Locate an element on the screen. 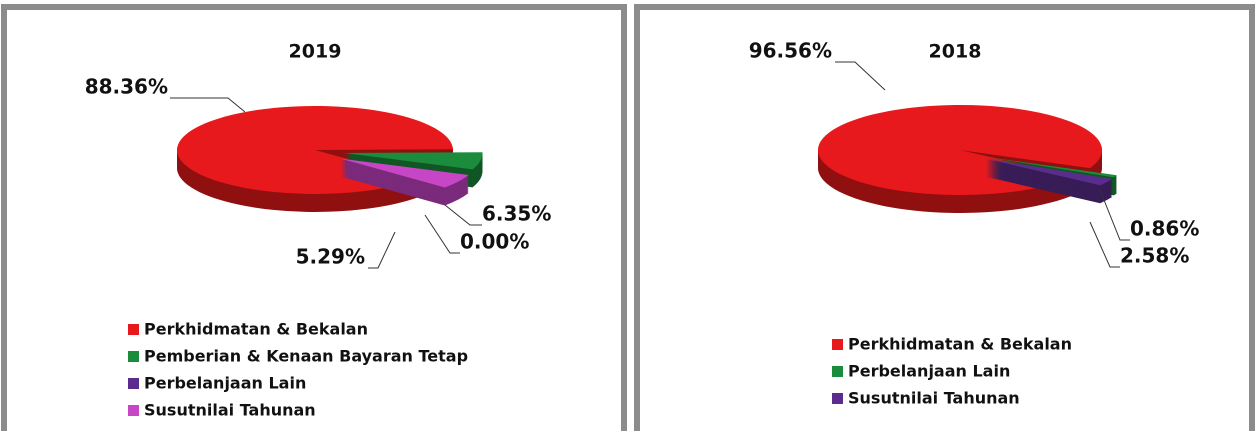 This screenshot has height=431, width=1256. pie-slice-side-layer is located at coordinates (1052, 168).